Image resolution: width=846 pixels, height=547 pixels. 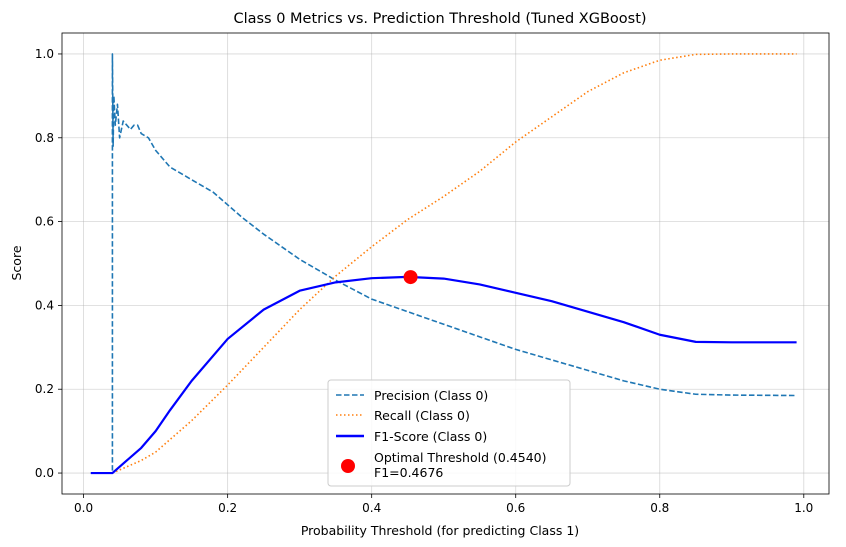 What do you see at coordinates (515, 508) in the screenshot?
I see `x-tick-label: 0.6` at bounding box center [515, 508].